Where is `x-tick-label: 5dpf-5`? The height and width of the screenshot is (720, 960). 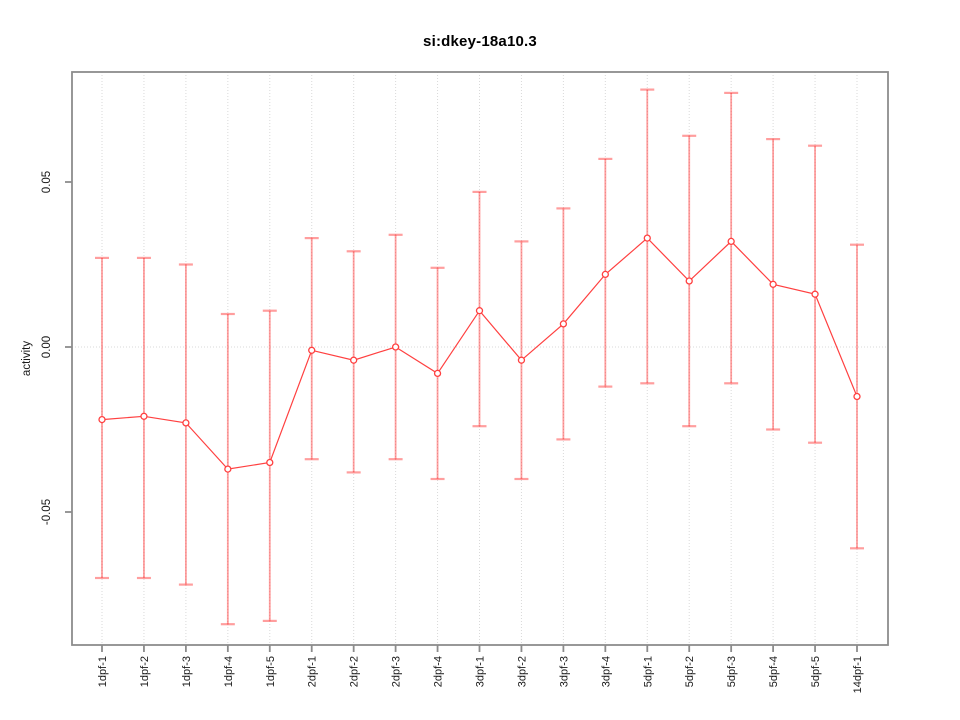 x-tick-label: 5dpf-5 is located at coordinates (816, 671).